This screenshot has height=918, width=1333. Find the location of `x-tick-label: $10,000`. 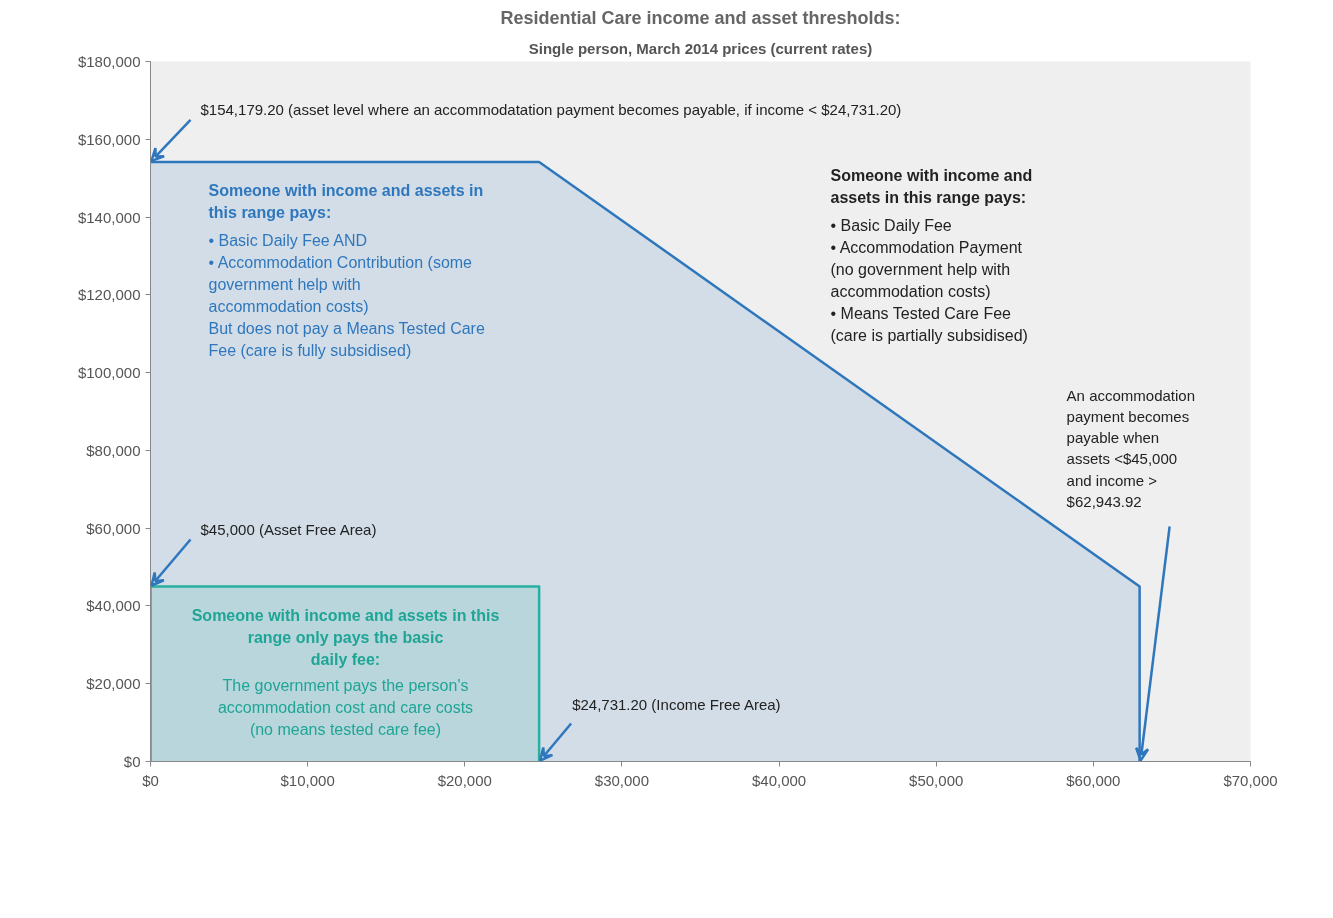

x-tick-label: $10,000 is located at coordinates (307, 780).